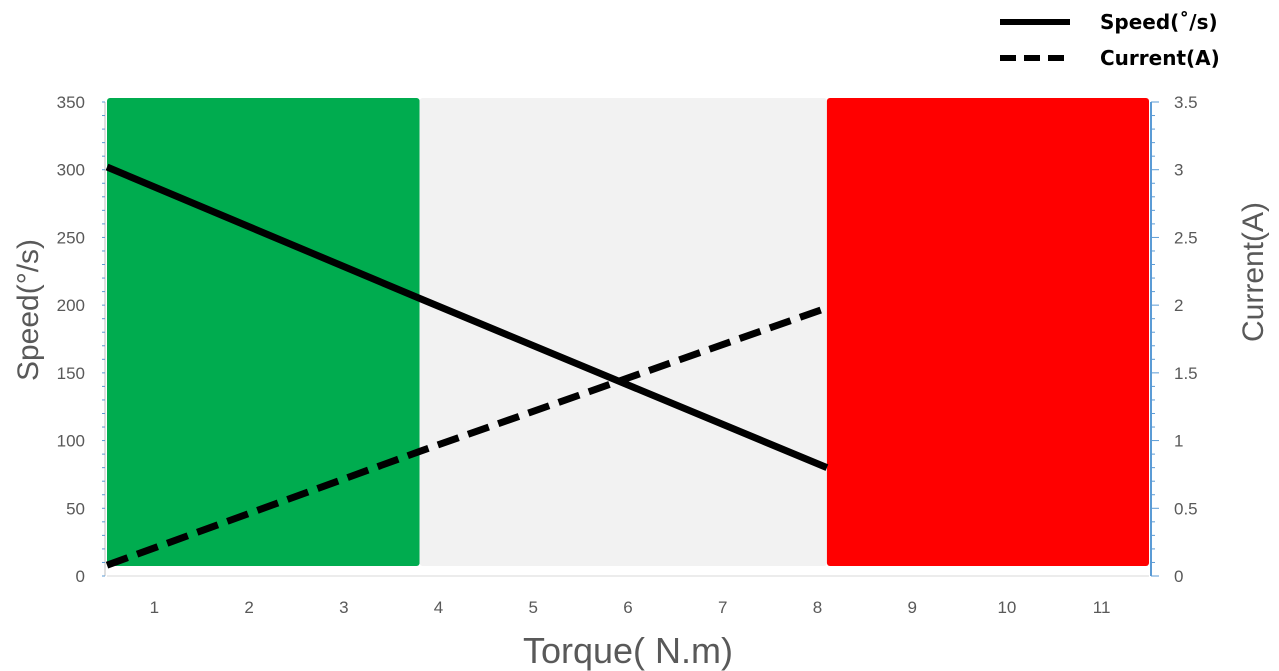 This screenshot has width=1279, height=671. What do you see at coordinates (1160, 58) in the screenshot?
I see `legend-label-current: Current(A)` at bounding box center [1160, 58].